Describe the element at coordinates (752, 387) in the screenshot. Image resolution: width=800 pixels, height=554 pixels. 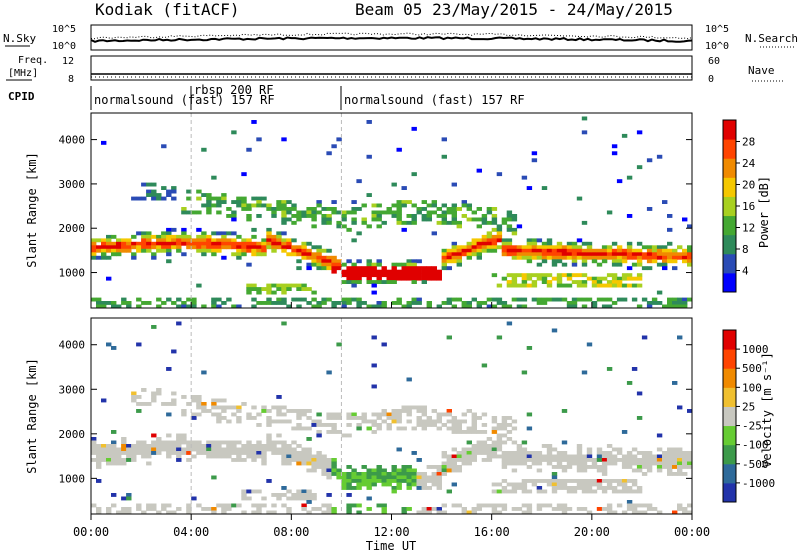
I see `colorbar-tick-label: 100` at that location.